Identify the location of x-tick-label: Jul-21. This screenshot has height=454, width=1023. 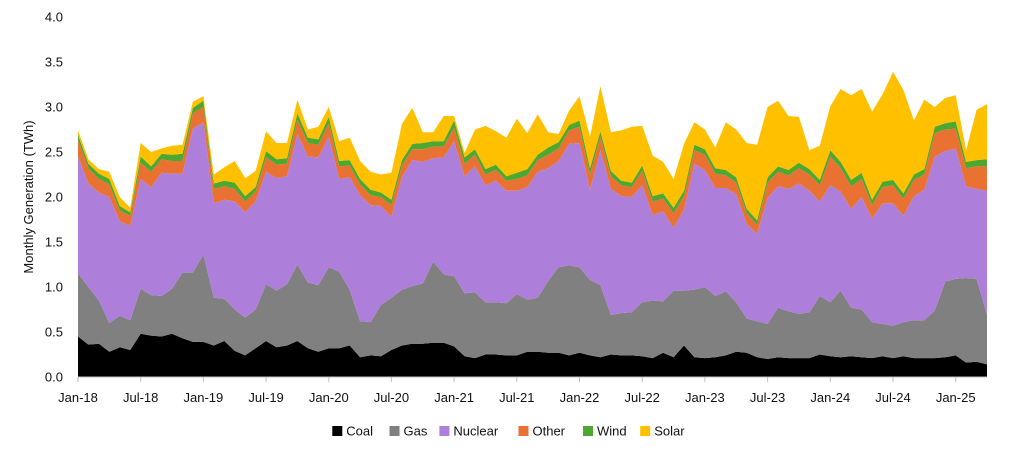
(516, 397).